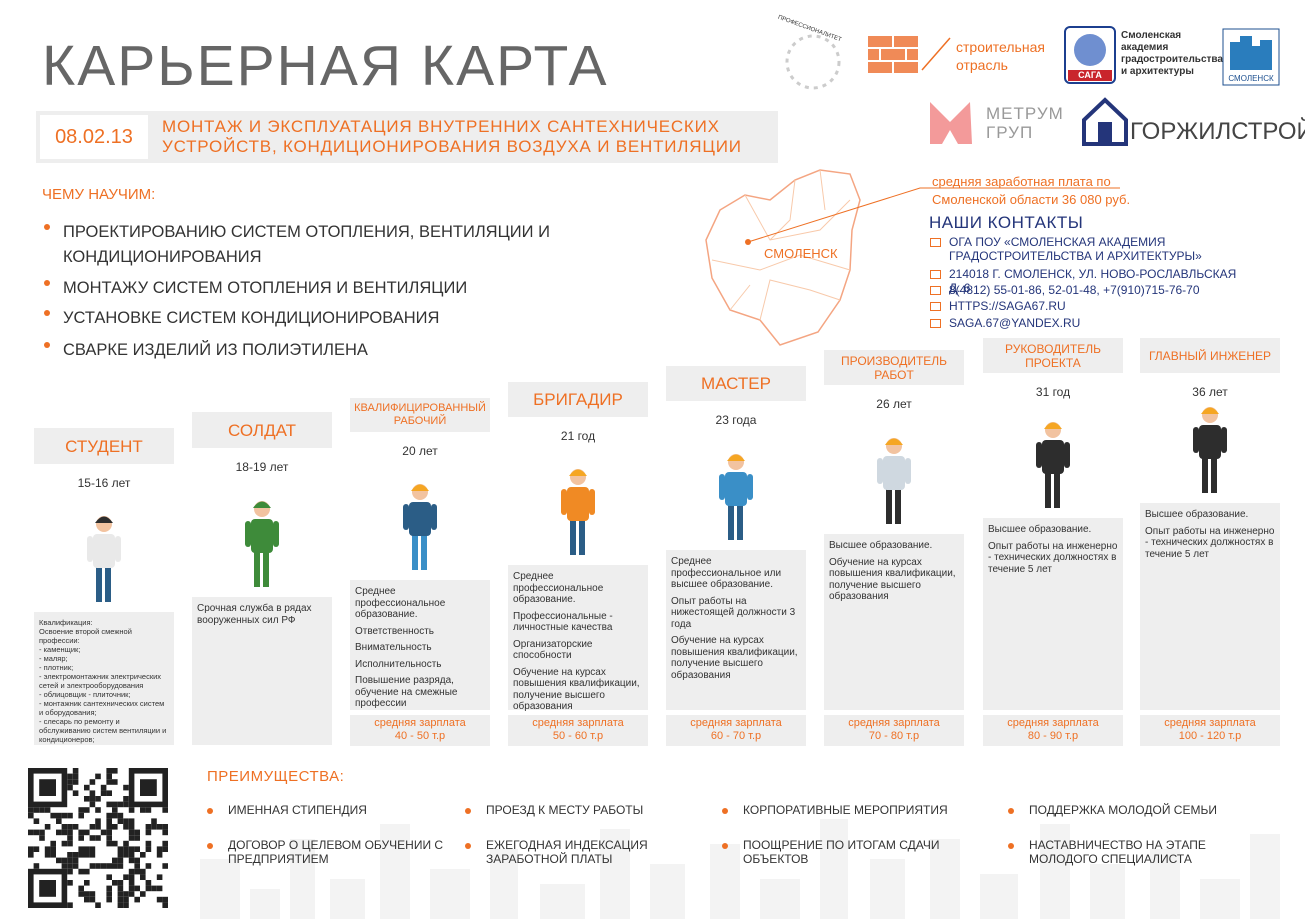 This screenshot has height=919, width=1305. Describe the element at coordinates (841, 852) in the screenshot. I see `advantage-item: ПООЩРЕНИЕ ПО ИТОГАМ СДАЧИ ОБЪЕКТОВ` at that location.